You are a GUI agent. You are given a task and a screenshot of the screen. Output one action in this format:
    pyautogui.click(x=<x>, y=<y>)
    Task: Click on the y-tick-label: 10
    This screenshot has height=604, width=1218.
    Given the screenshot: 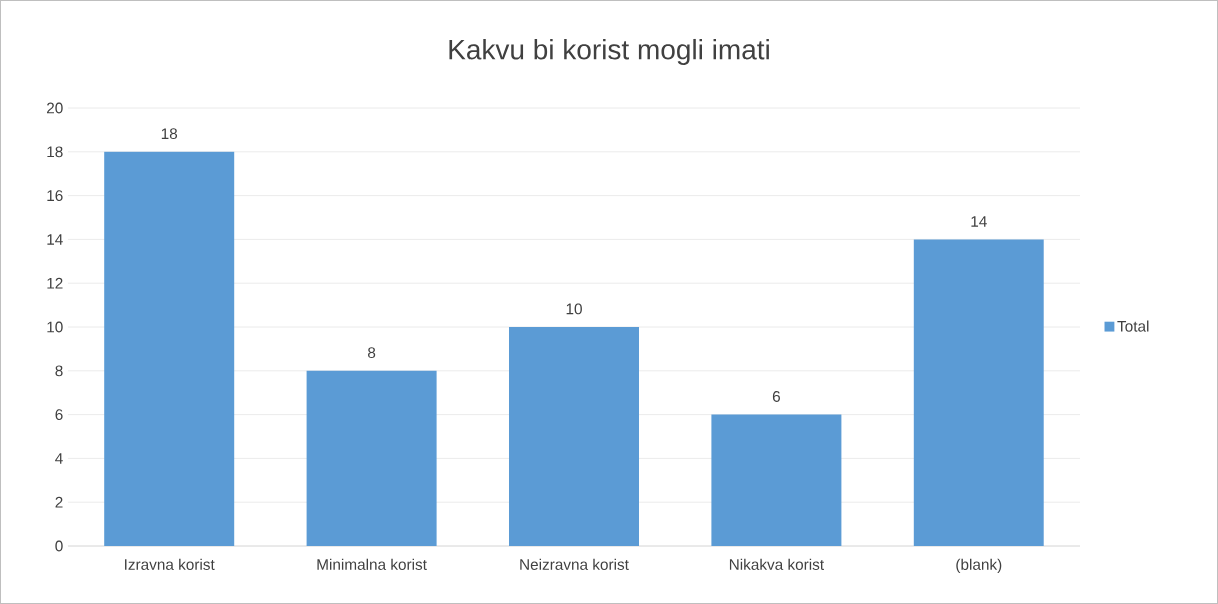 What is the action you would take?
    pyautogui.click(x=55, y=327)
    